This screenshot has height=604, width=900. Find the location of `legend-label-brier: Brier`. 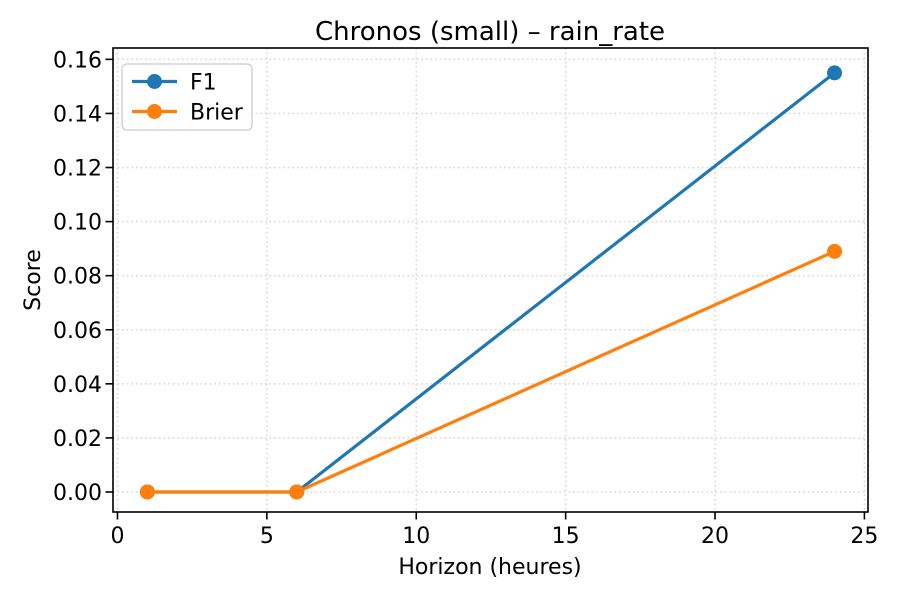

legend-label-brier: Brier is located at coordinates (217, 113).